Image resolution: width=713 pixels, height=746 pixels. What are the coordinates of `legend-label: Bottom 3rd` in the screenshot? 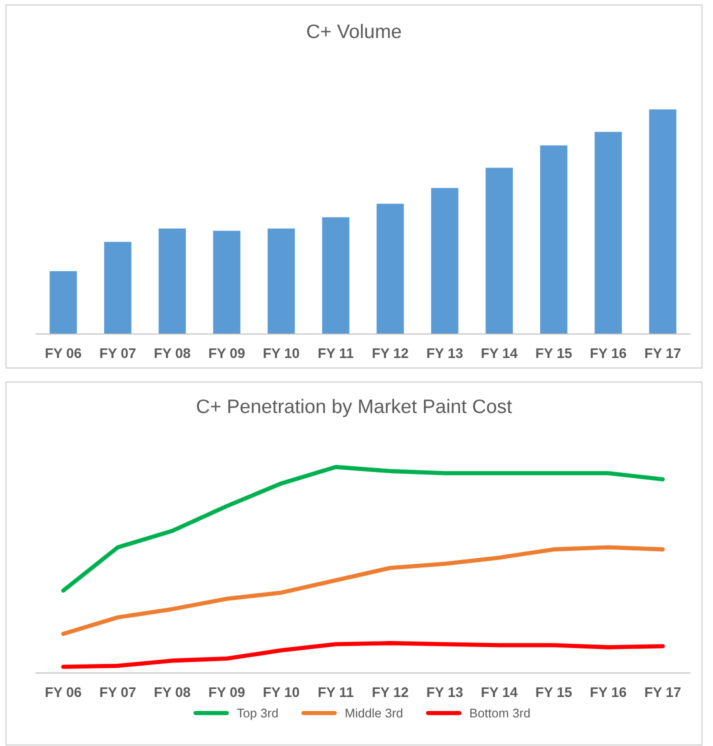 It's located at (500, 713).